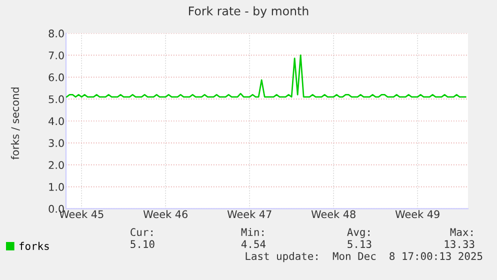  What do you see at coordinates (266, 76) in the screenshot?
I see `line-series` at bounding box center [266, 76].